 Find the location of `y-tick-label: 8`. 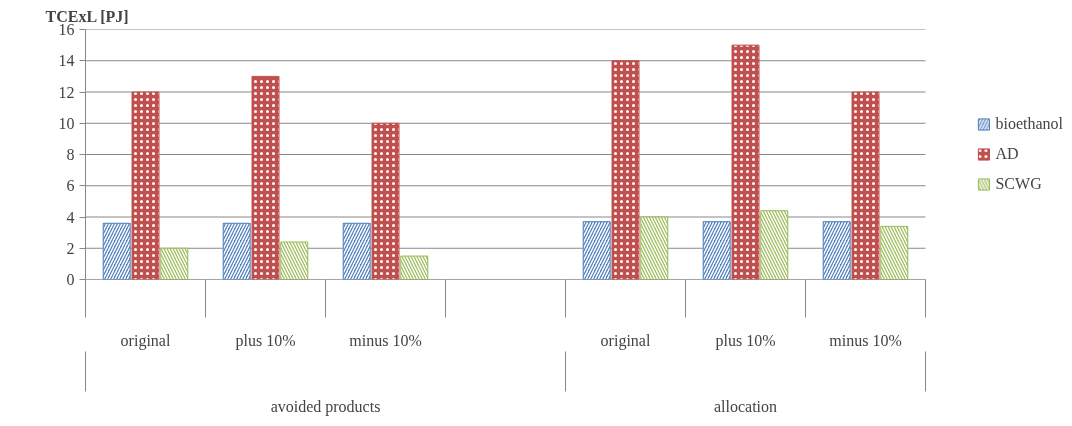

y-tick-label: 8 is located at coordinates (70, 154).